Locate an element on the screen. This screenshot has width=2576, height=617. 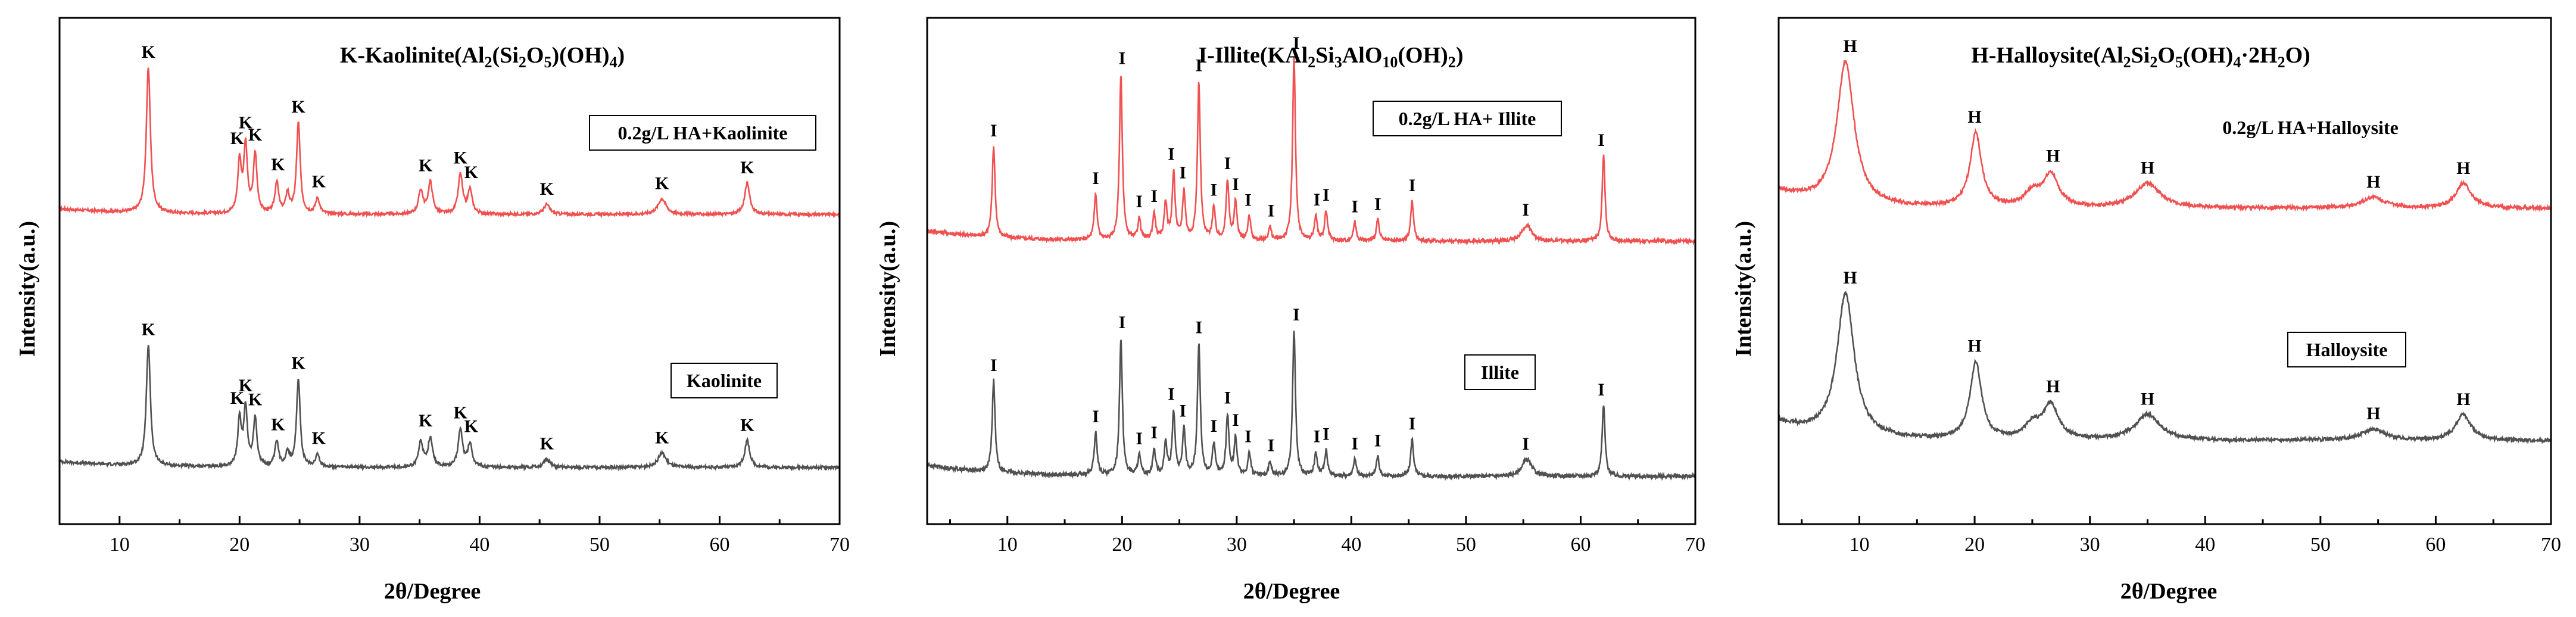
legend-label-bottom: Halloysite is located at coordinates (2347, 349).